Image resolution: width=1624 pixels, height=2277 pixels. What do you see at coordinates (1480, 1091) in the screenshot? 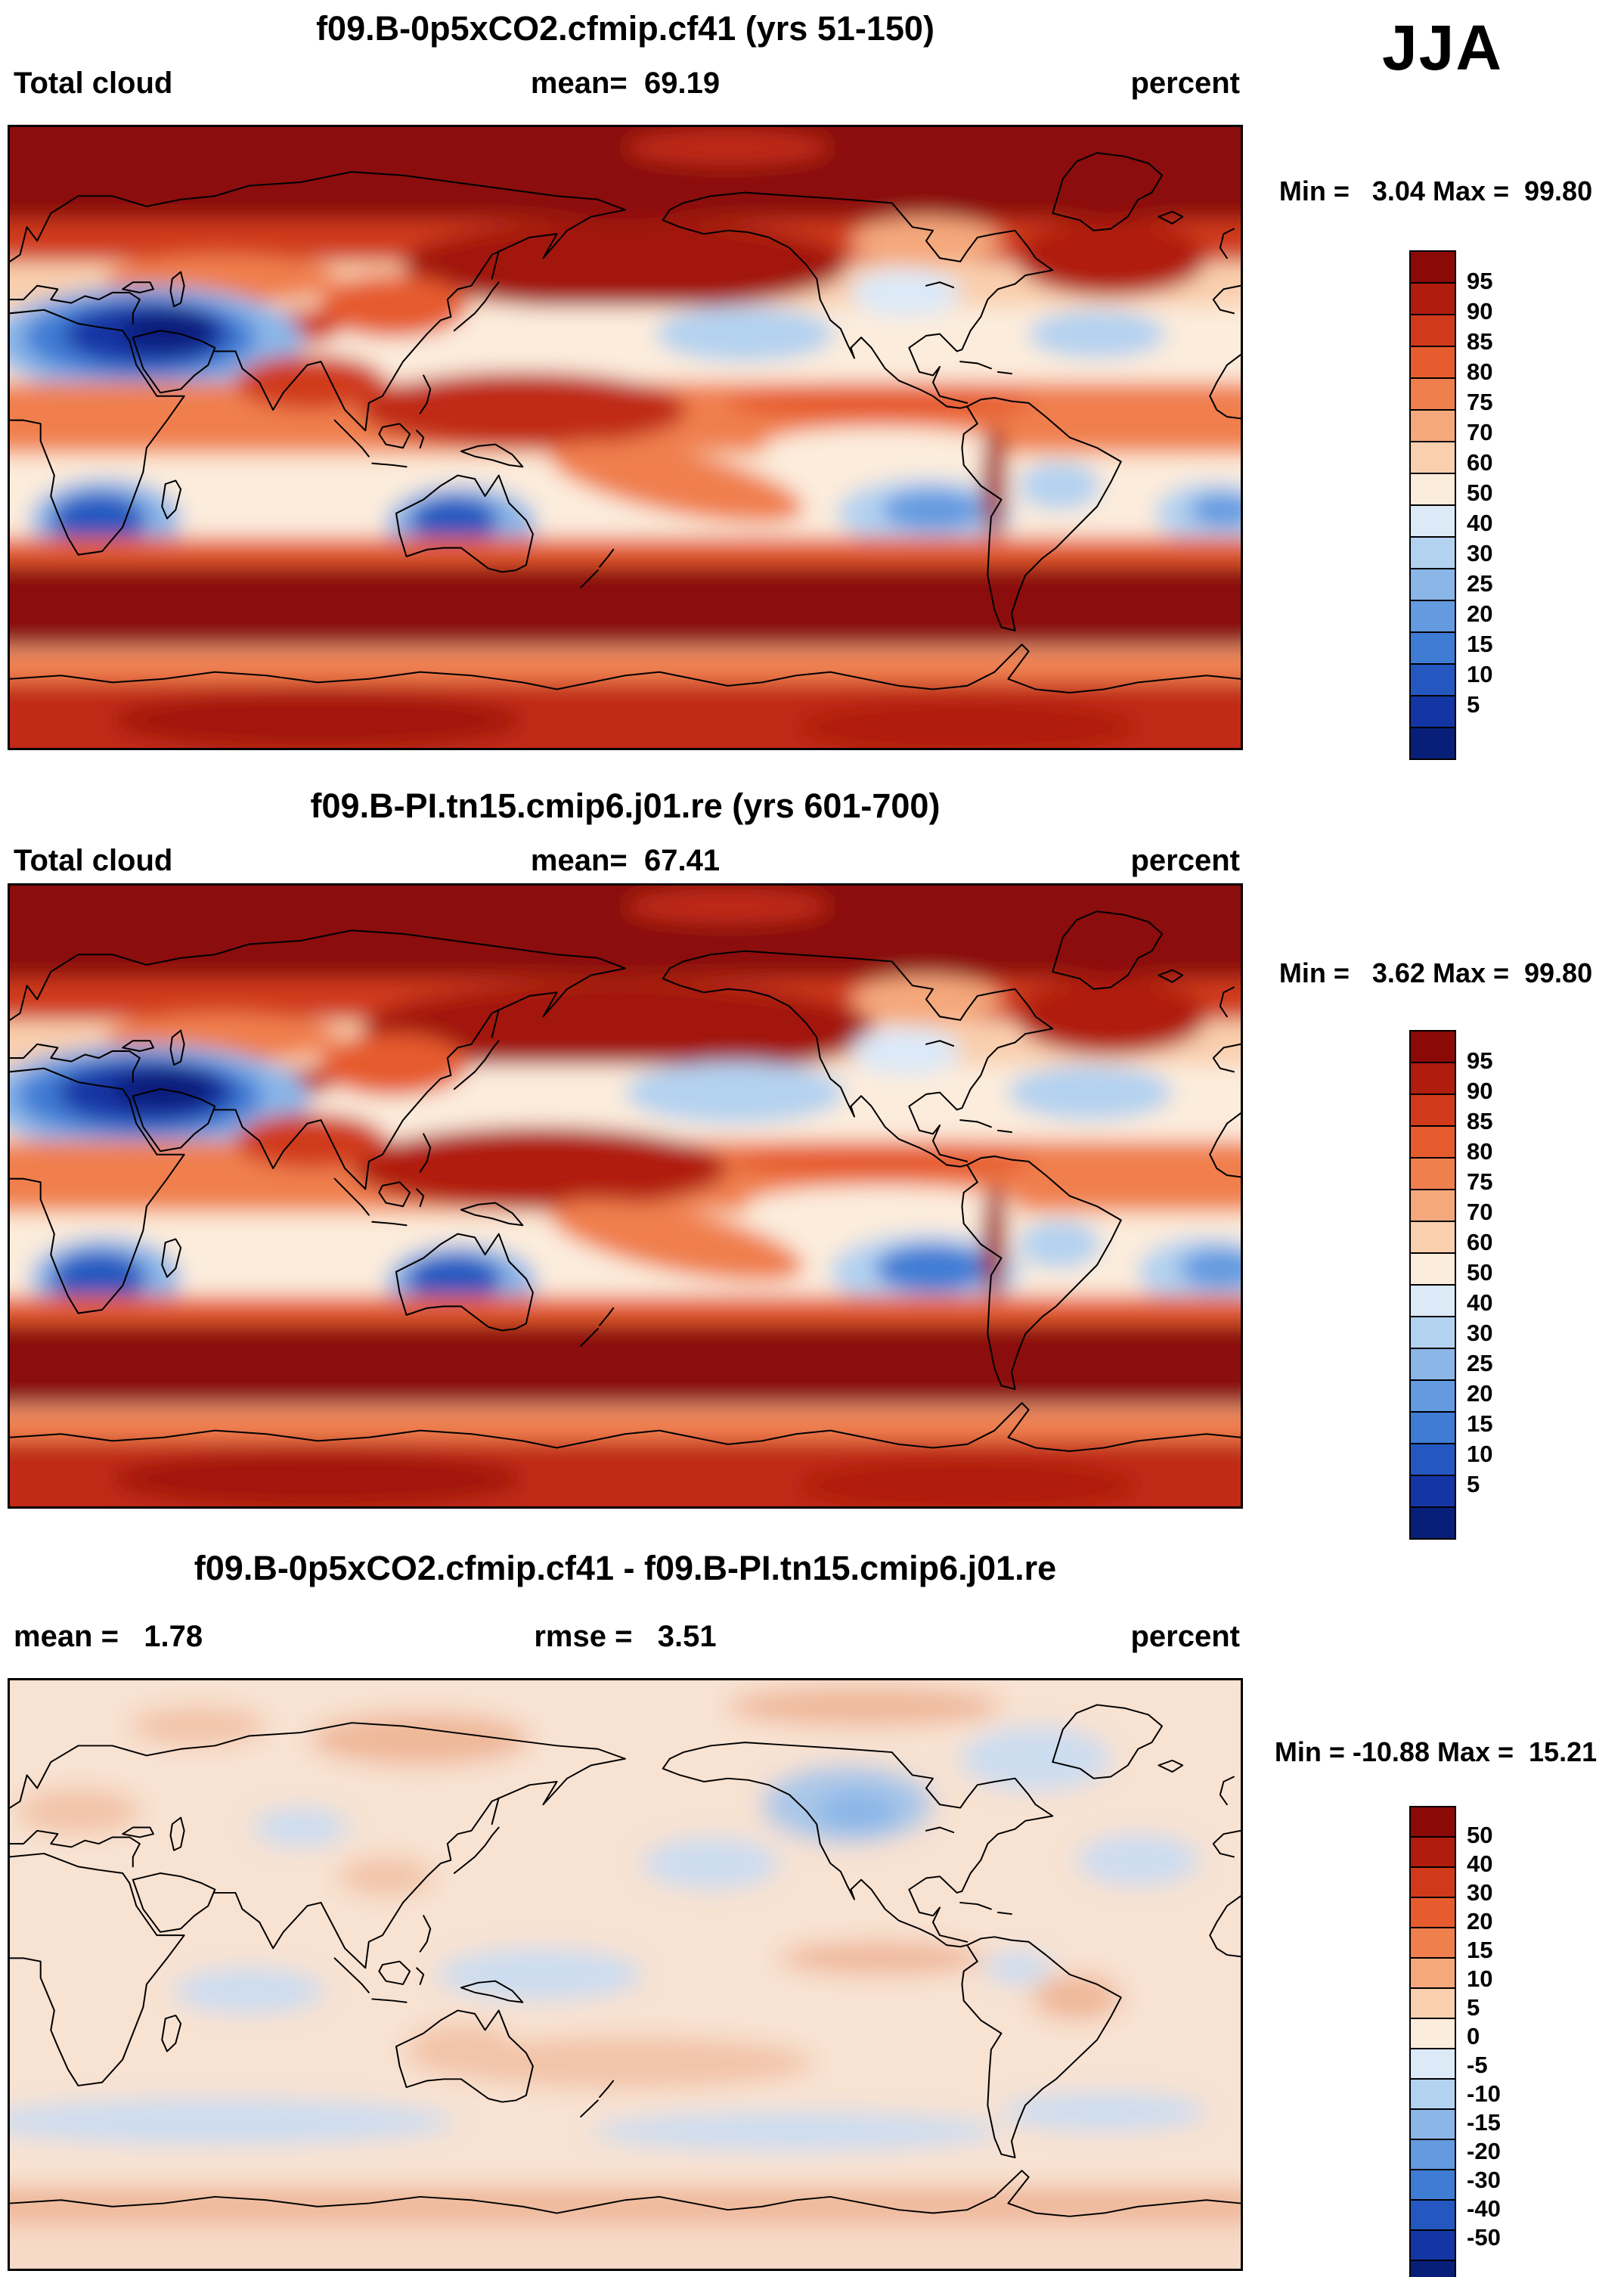
I see `colorbar-tick-label: 90` at bounding box center [1480, 1091].